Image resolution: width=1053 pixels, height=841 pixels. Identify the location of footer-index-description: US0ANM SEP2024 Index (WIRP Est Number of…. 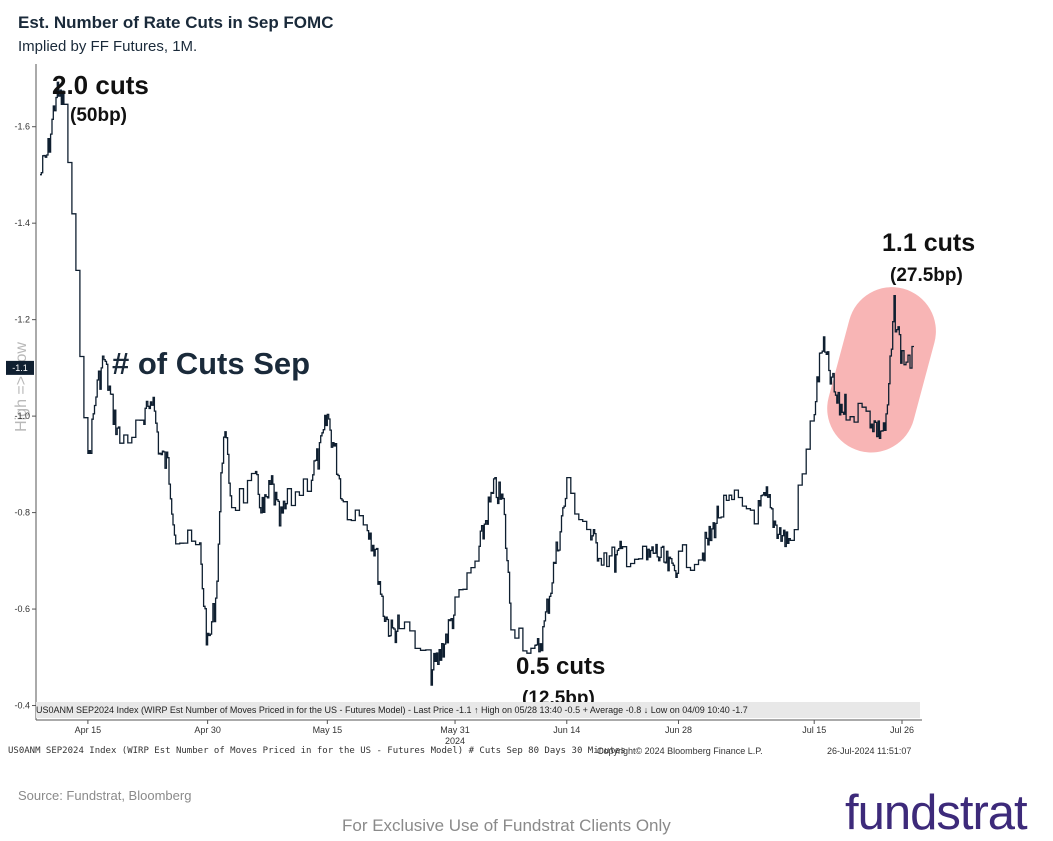
(317, 751).